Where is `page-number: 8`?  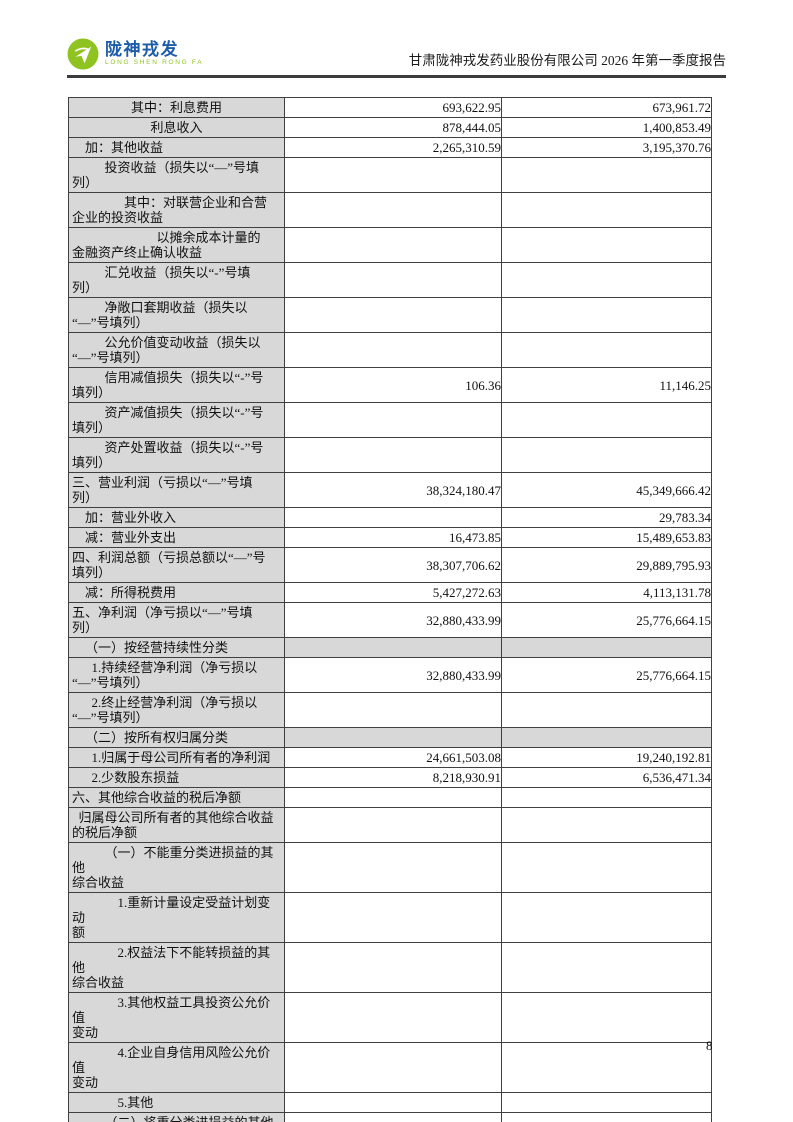
page-number: 8 is located at coordinates (709, 1045).